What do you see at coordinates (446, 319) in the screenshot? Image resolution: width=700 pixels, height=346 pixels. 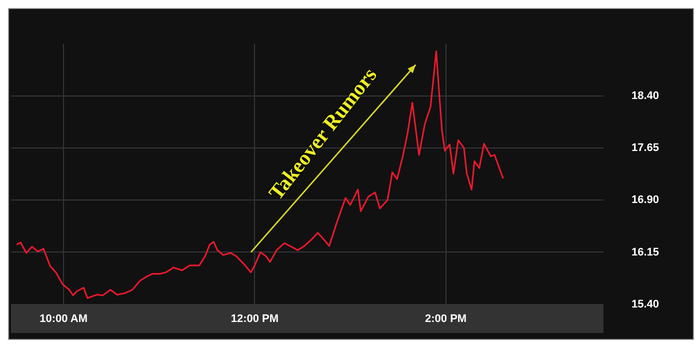 I see `x-tick-label: 2:00 PM` at bounding box center [446, 319].